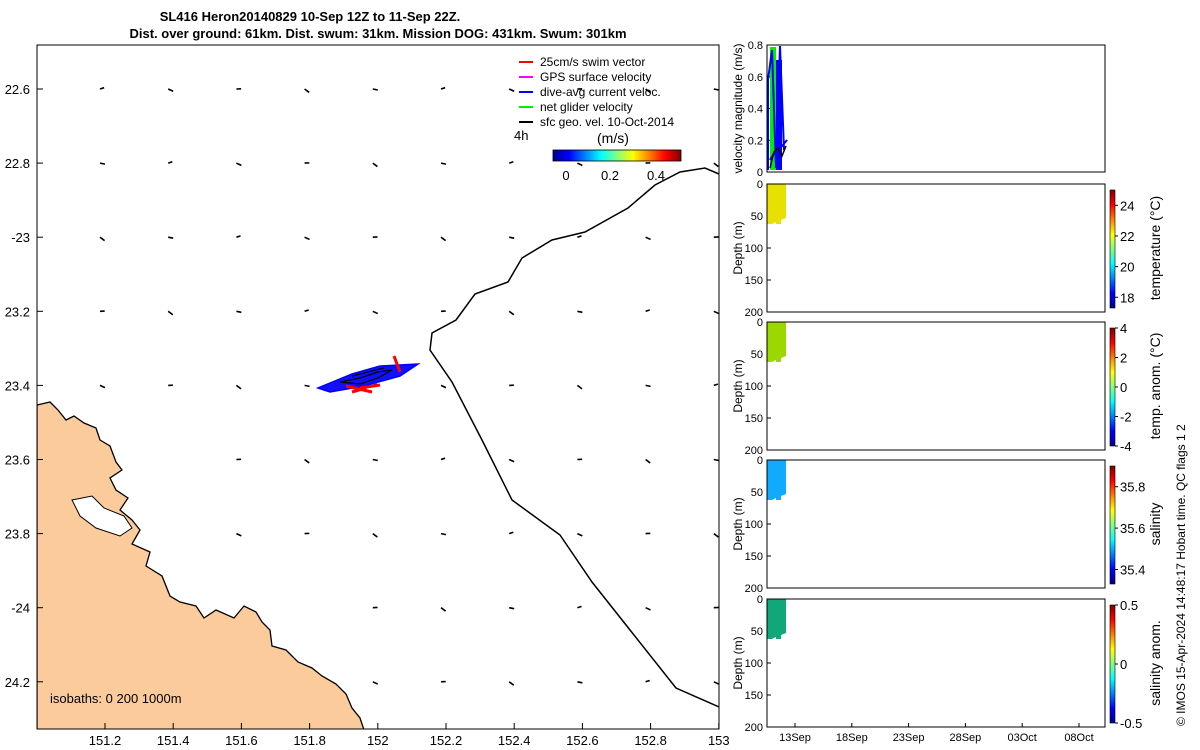  I want to click on colorbar-tick-label: 2, so click(1123, 358).